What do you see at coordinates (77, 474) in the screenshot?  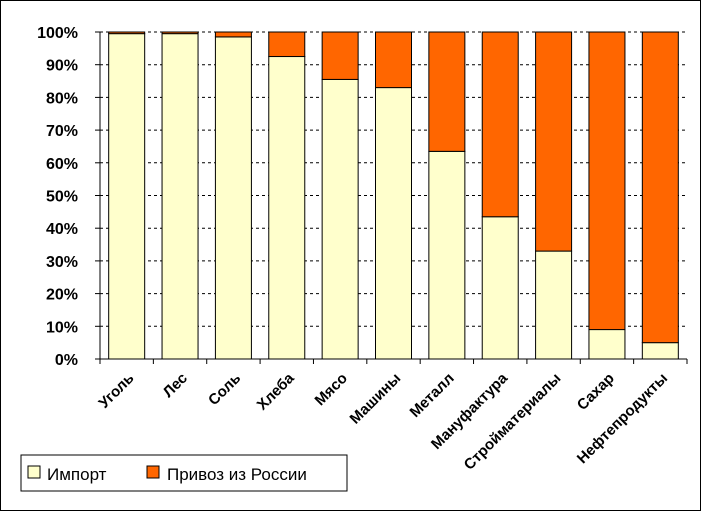 I see `legend-label-import: Импорт` at bounding box center [77, 474].